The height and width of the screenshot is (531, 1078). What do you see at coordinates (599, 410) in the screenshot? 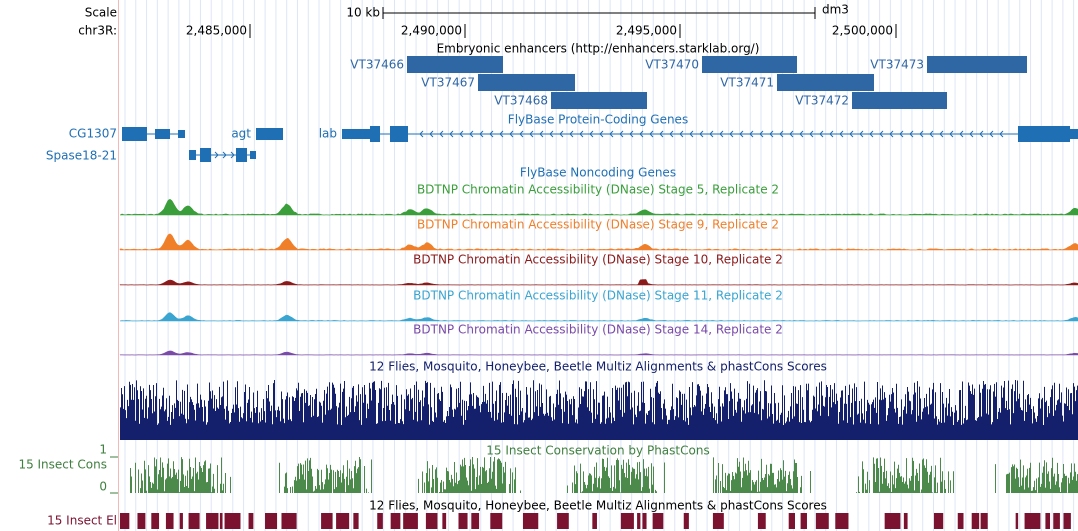
I see `multiz-bars` at bounding box center [599, 410].